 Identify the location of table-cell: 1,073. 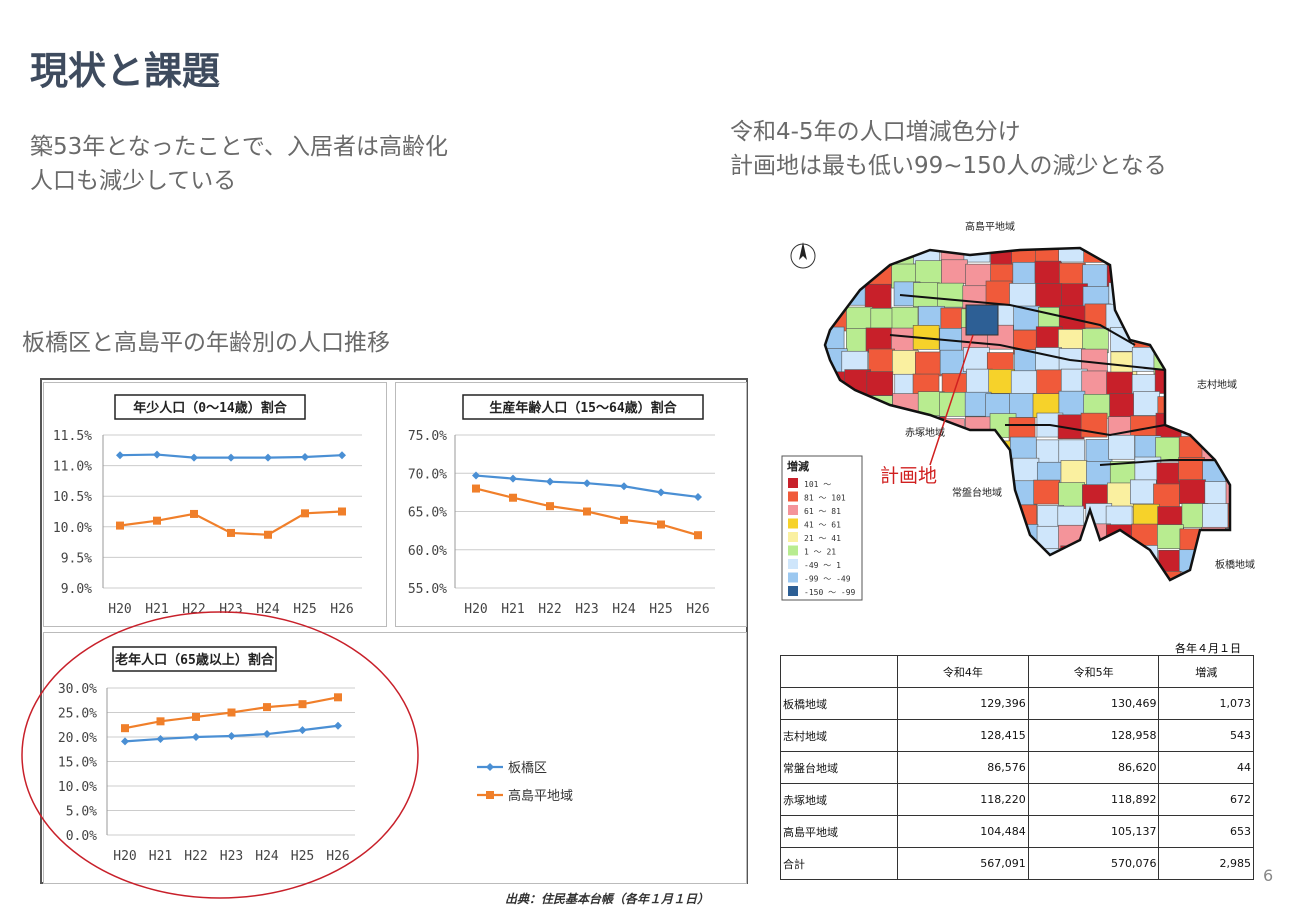
(1206, 703).